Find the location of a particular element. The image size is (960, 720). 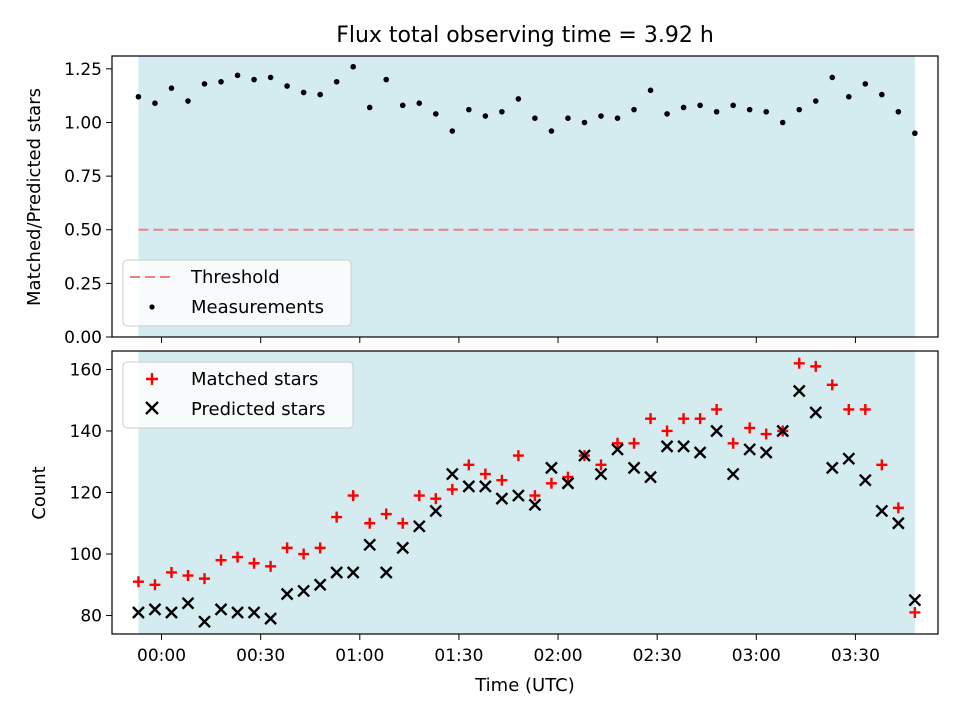

top-x-ticks is located at coordinates (508, 340).